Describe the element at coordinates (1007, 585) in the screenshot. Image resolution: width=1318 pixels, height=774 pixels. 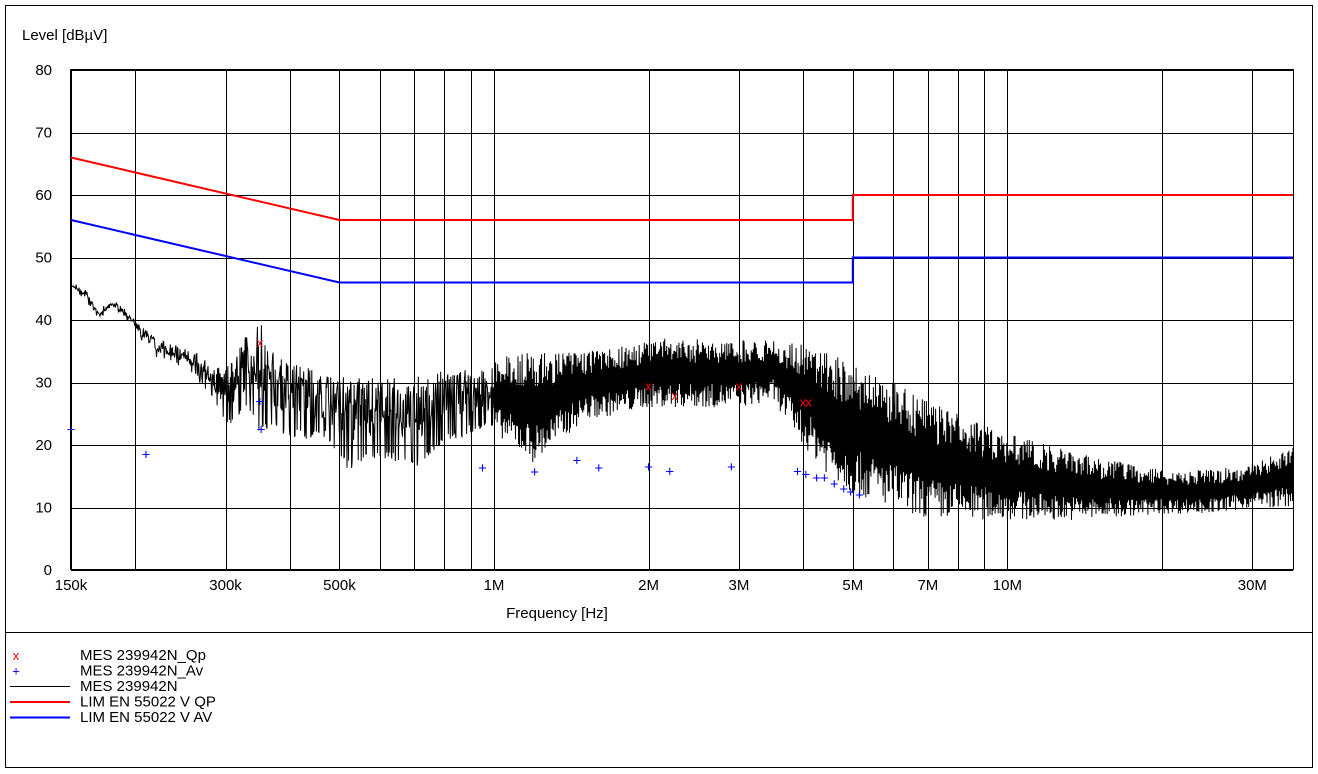
I see `x-tick-label: 10M` at that location.